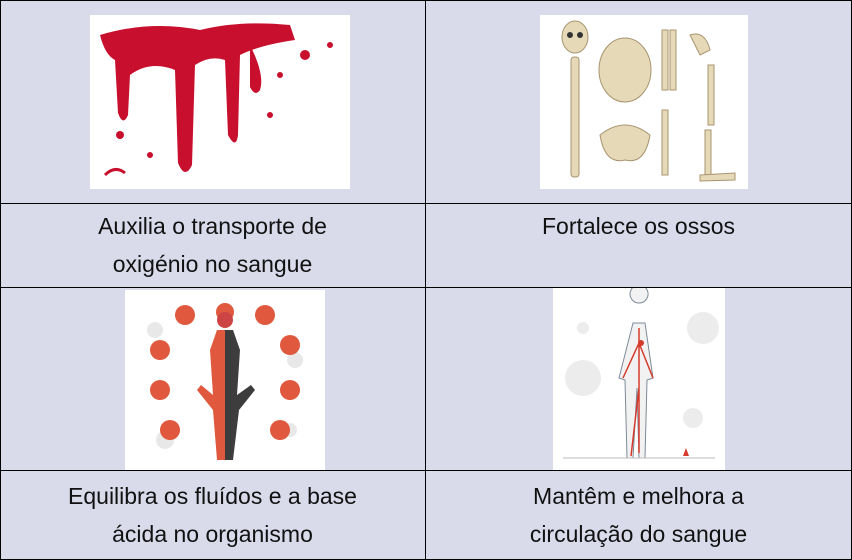 This screenshot has width=852, height=560. Describe the element at coordinates (638, 534) in the screenshot. I see `caption-line: circulação do sangue` at that location.